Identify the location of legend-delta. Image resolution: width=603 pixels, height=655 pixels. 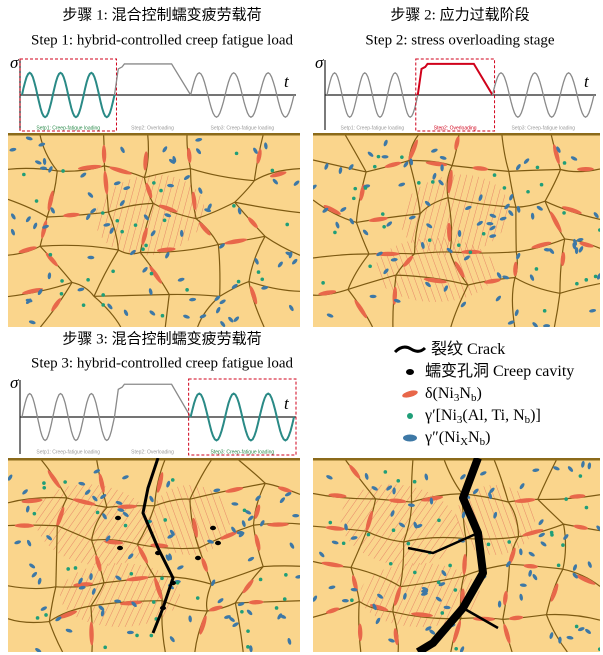
(410, 394).